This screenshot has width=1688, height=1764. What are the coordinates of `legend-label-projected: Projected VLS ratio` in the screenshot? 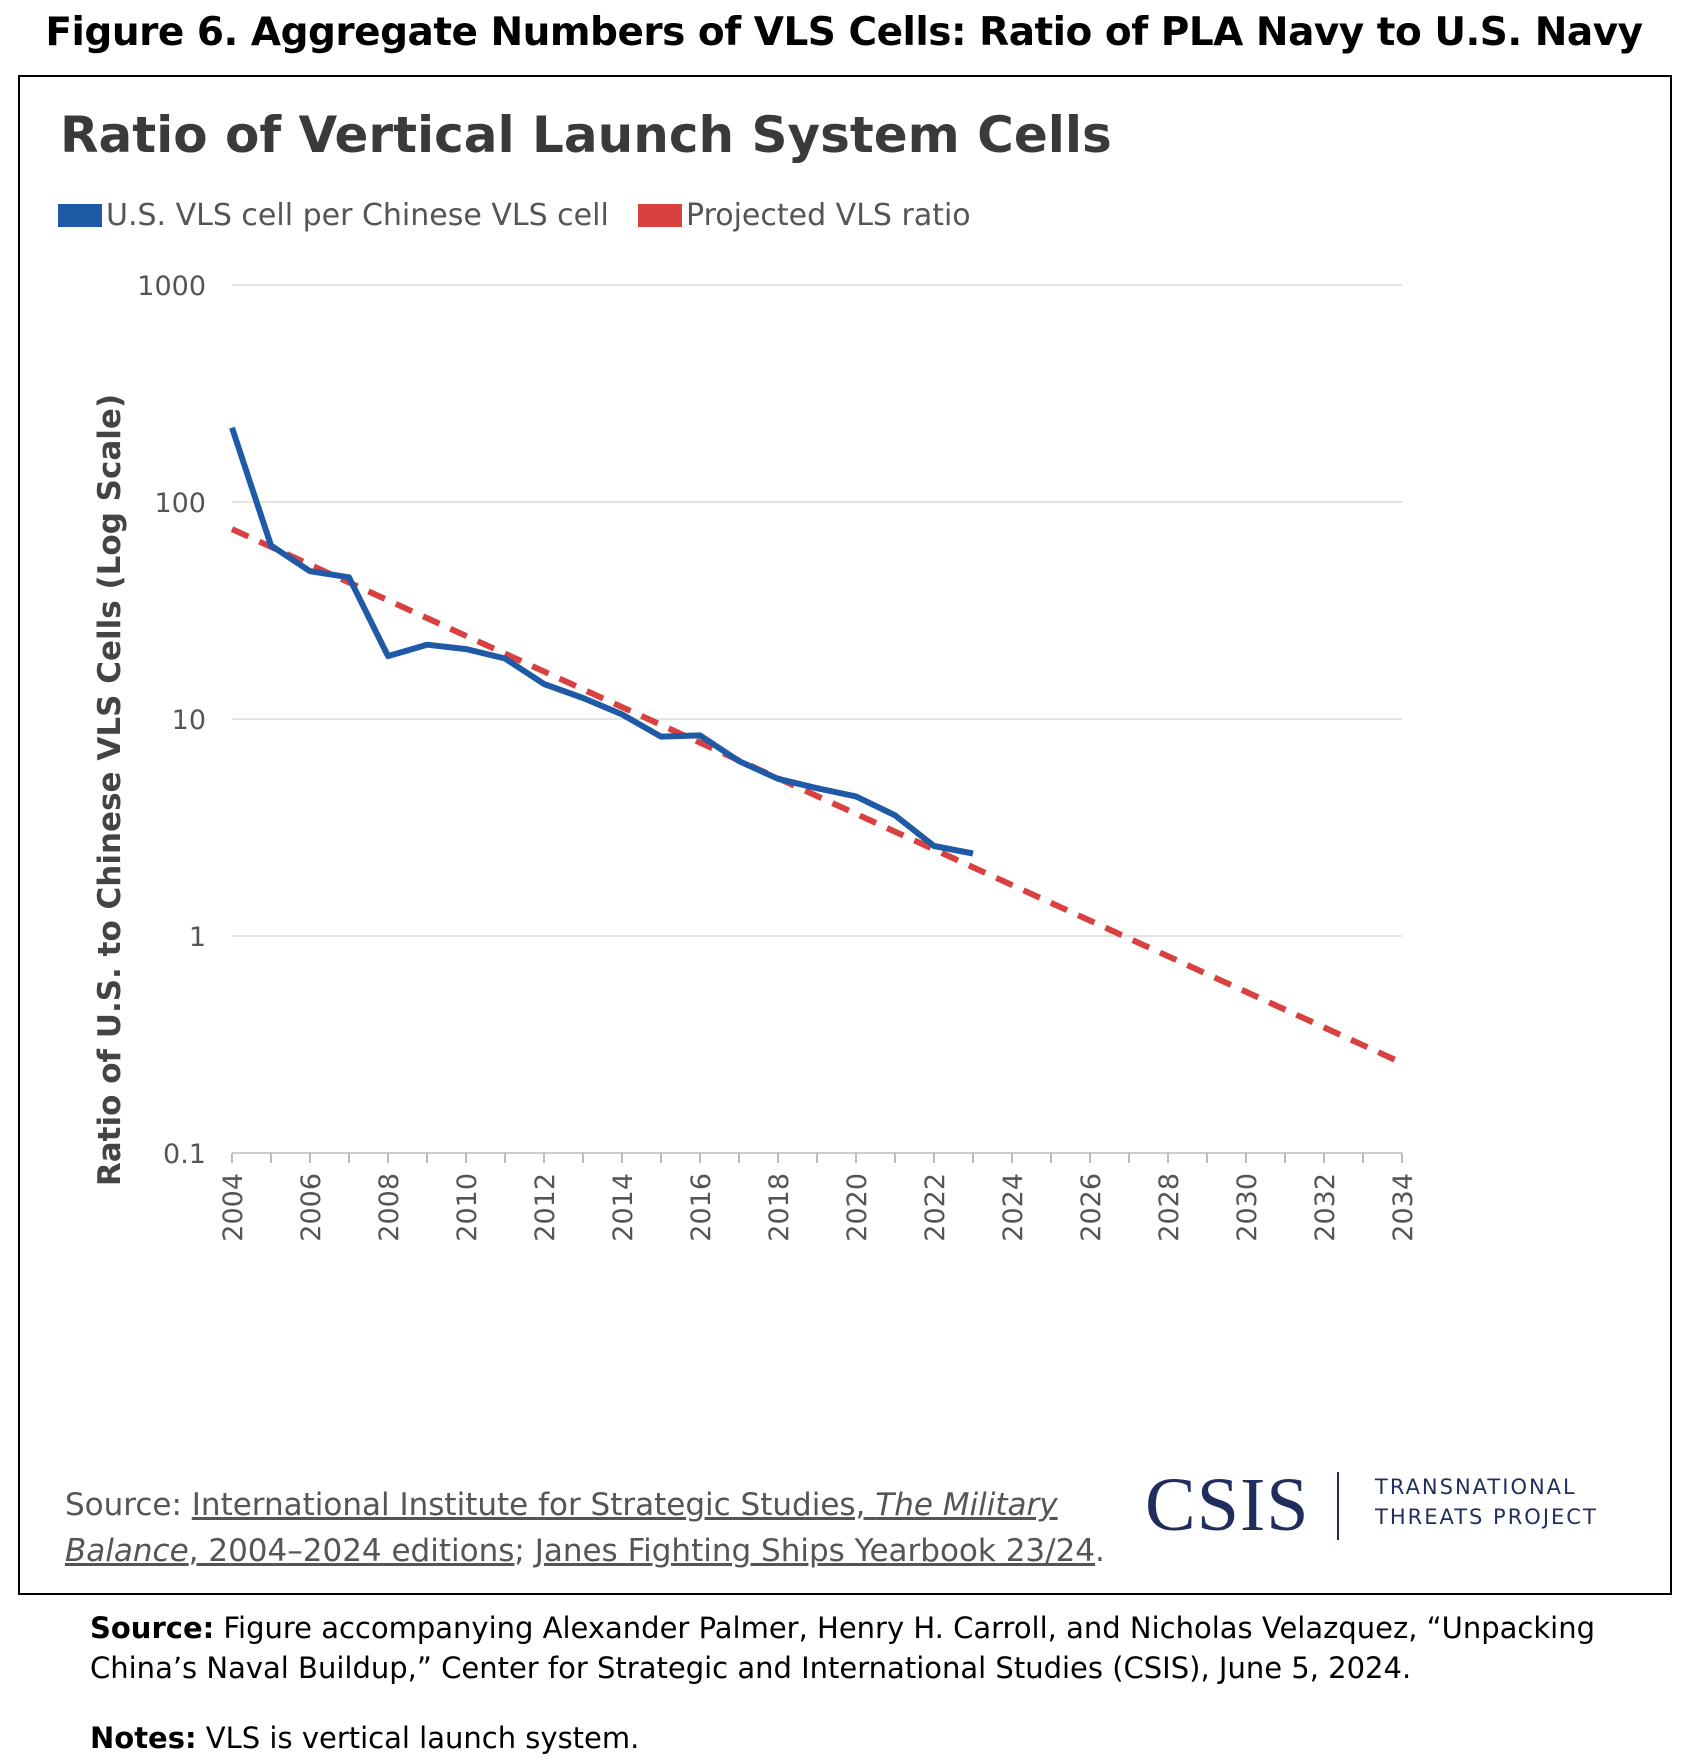 It's located at (828, 215).